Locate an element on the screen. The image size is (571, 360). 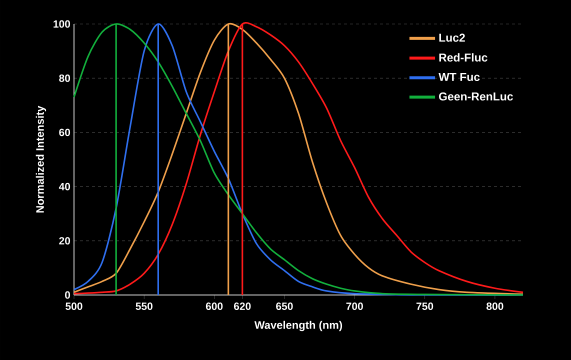
legend-label: Luc2 is located at coordinates (452, 38).